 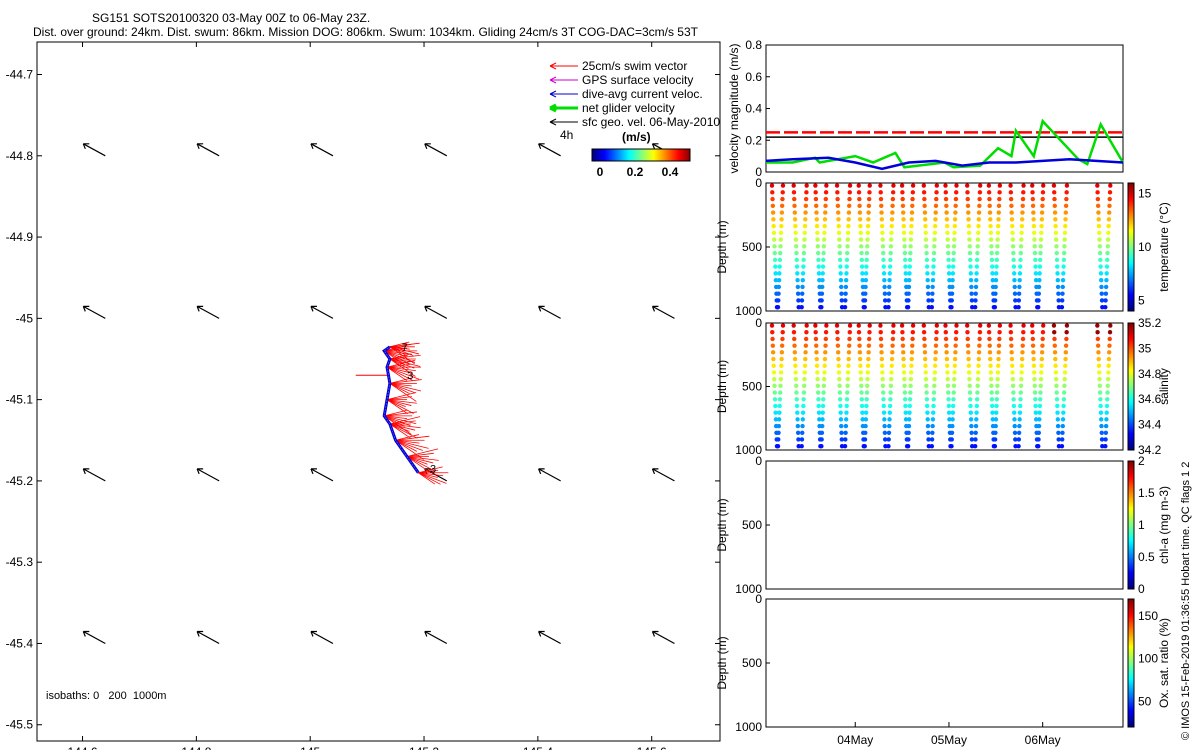 I want to click on geo-vector-head, so click(x=427, y=308).